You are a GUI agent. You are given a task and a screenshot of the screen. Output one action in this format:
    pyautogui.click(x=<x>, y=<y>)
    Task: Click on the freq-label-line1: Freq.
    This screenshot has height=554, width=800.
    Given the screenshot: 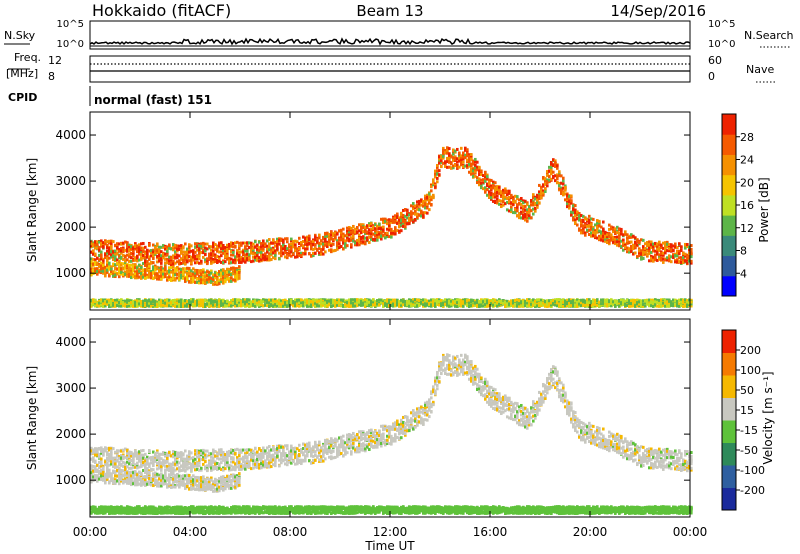 What is the action you would take?
    pyautogui.click(x=27, y=57)
    